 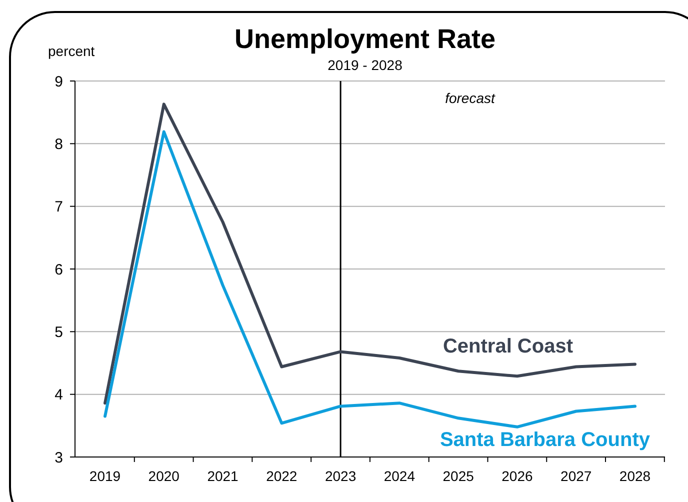 What do you see at coordinates (635, 476) in the screenshot?
I see `x-tick-label: 2028` at bounding box center [635, 476].